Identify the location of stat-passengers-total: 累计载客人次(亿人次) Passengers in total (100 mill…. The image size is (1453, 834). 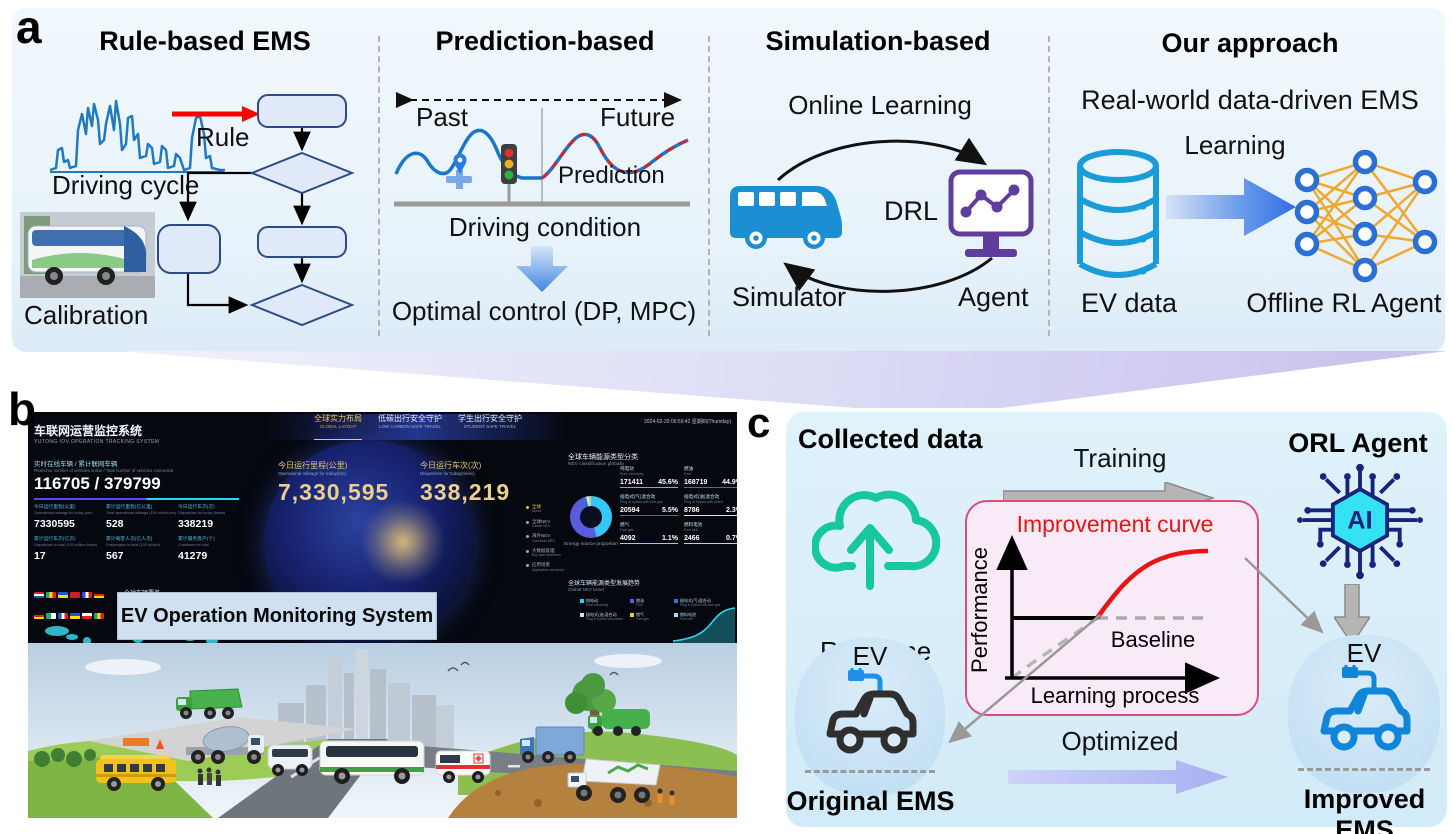
(133, 550).